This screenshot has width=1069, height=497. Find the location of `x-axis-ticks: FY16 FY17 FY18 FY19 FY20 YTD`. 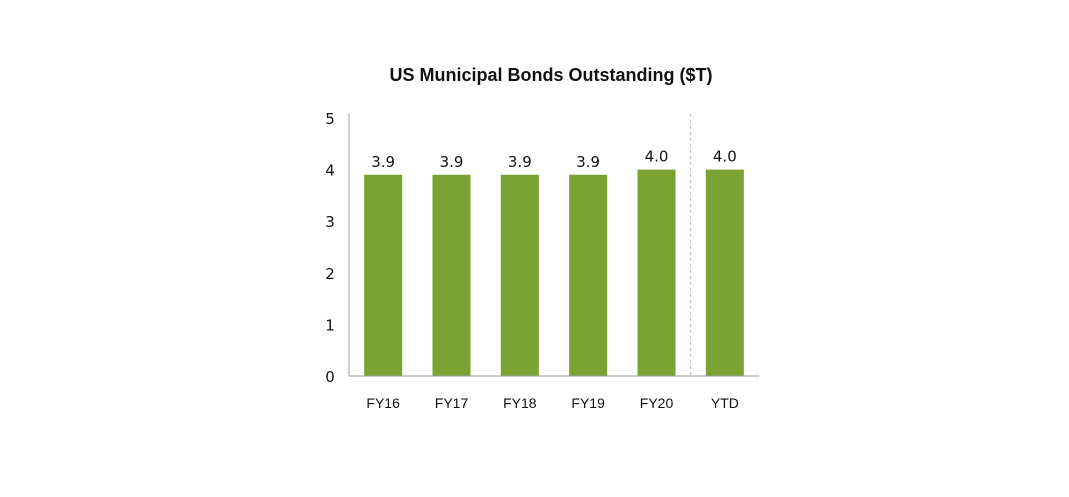

x-axis-ticks: FY16 FY17 FY18 FY19 FY20 YTD is located at coordinates (552, 403).